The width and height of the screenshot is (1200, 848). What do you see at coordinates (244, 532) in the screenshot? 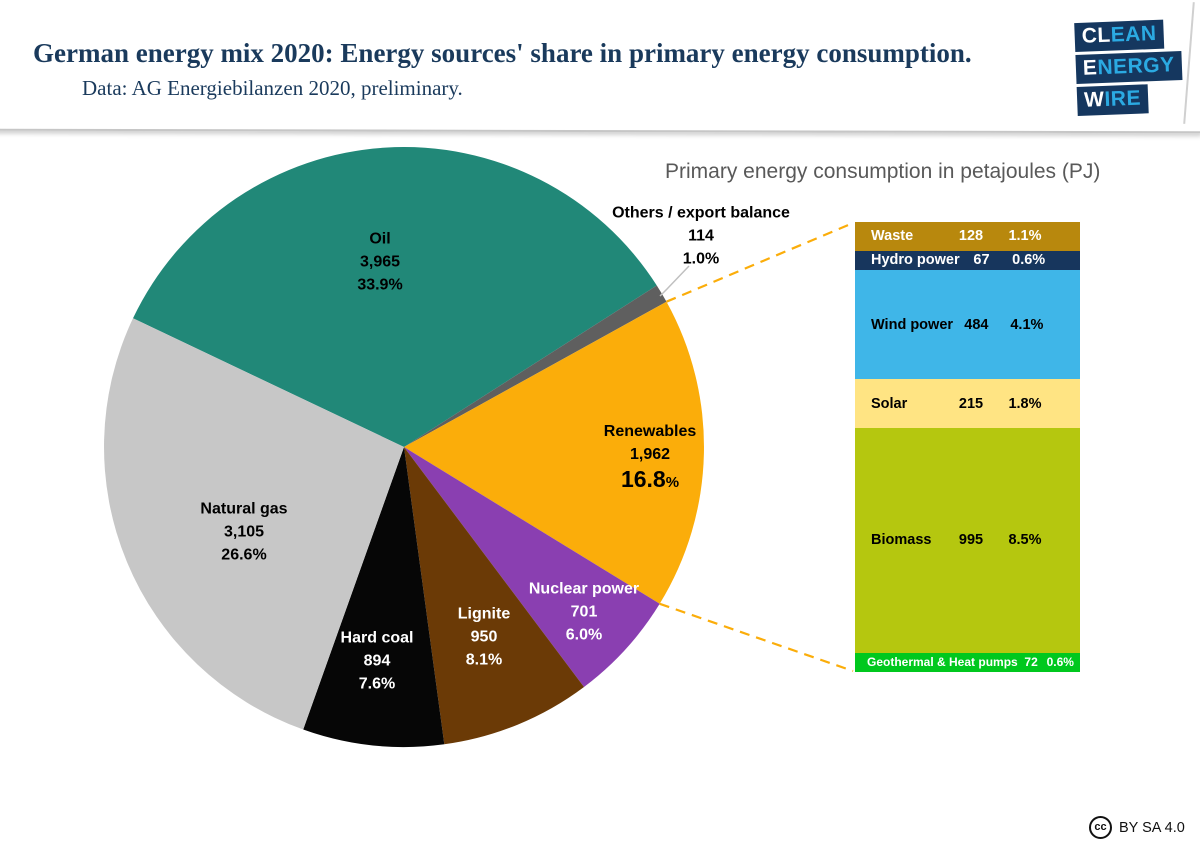
I see `pie-label-natural_gas: Natural gas 3,105 26.6%` at bounding box center [244, 532].